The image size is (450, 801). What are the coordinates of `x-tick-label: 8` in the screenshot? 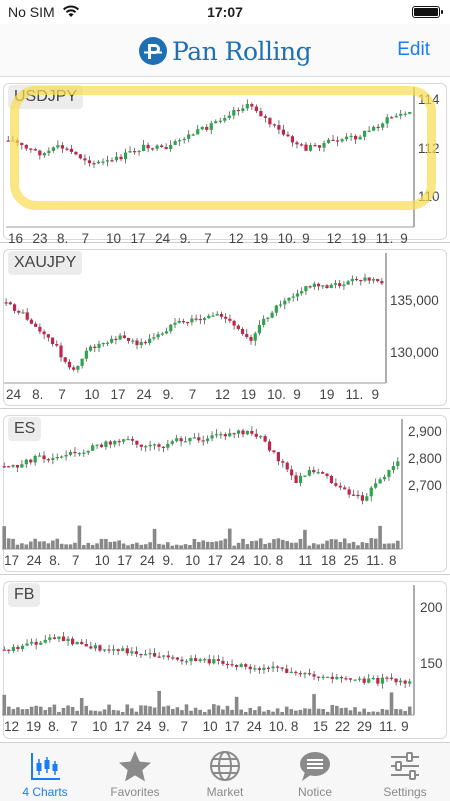 It's located at (279, 560).